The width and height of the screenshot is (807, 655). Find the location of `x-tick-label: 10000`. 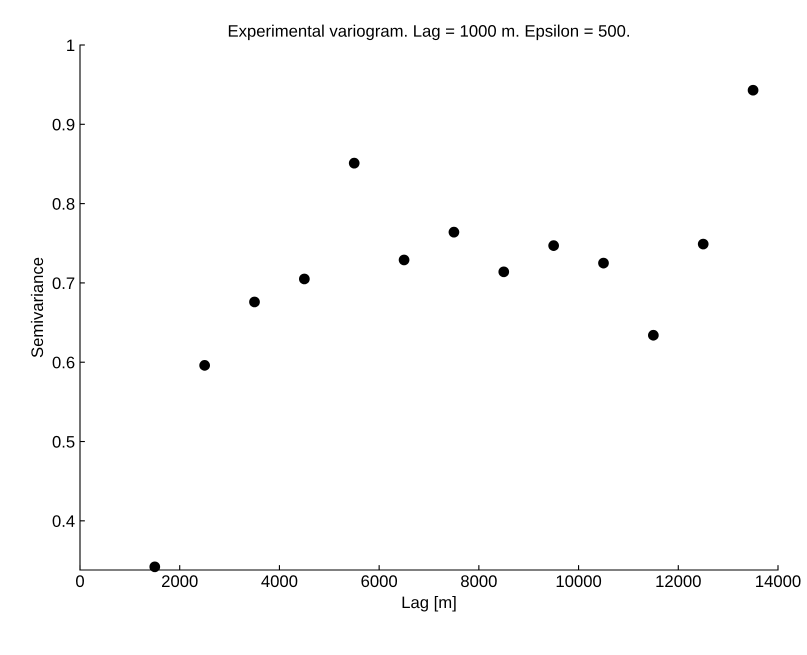

x-tick-label: 10000 is located at coordinates (579, 581).